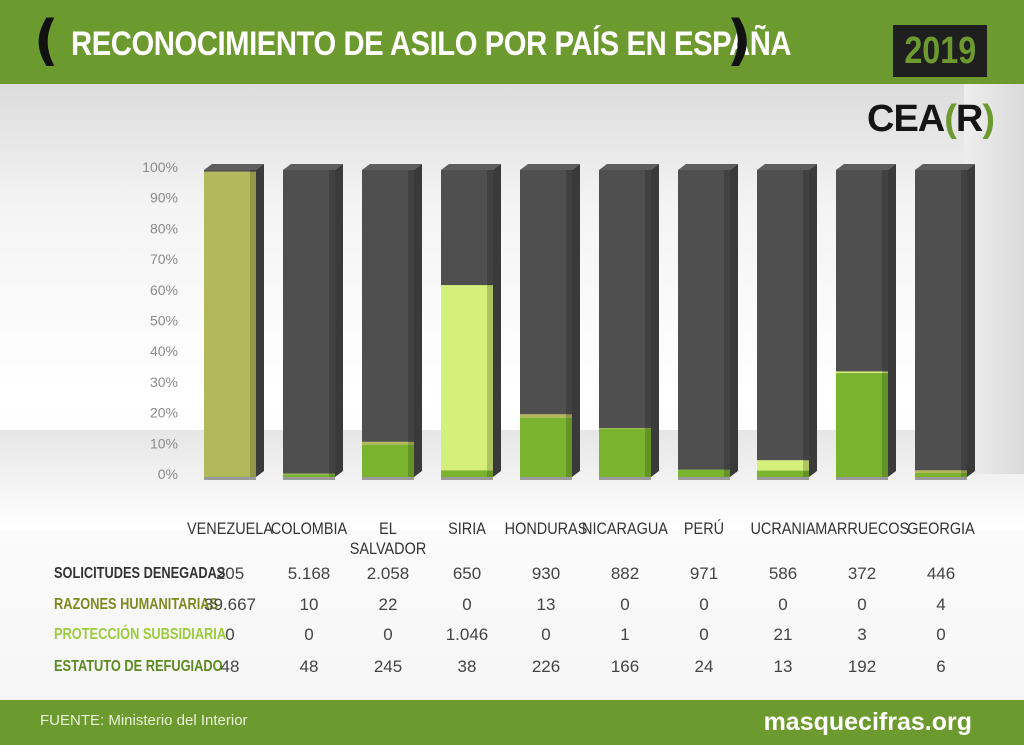 Image resolution: width=1024 pixels, height=745 pixels. Describe the element at coordinates (309, 604) in the screenshot. I see `table-cell: 10` at that location.